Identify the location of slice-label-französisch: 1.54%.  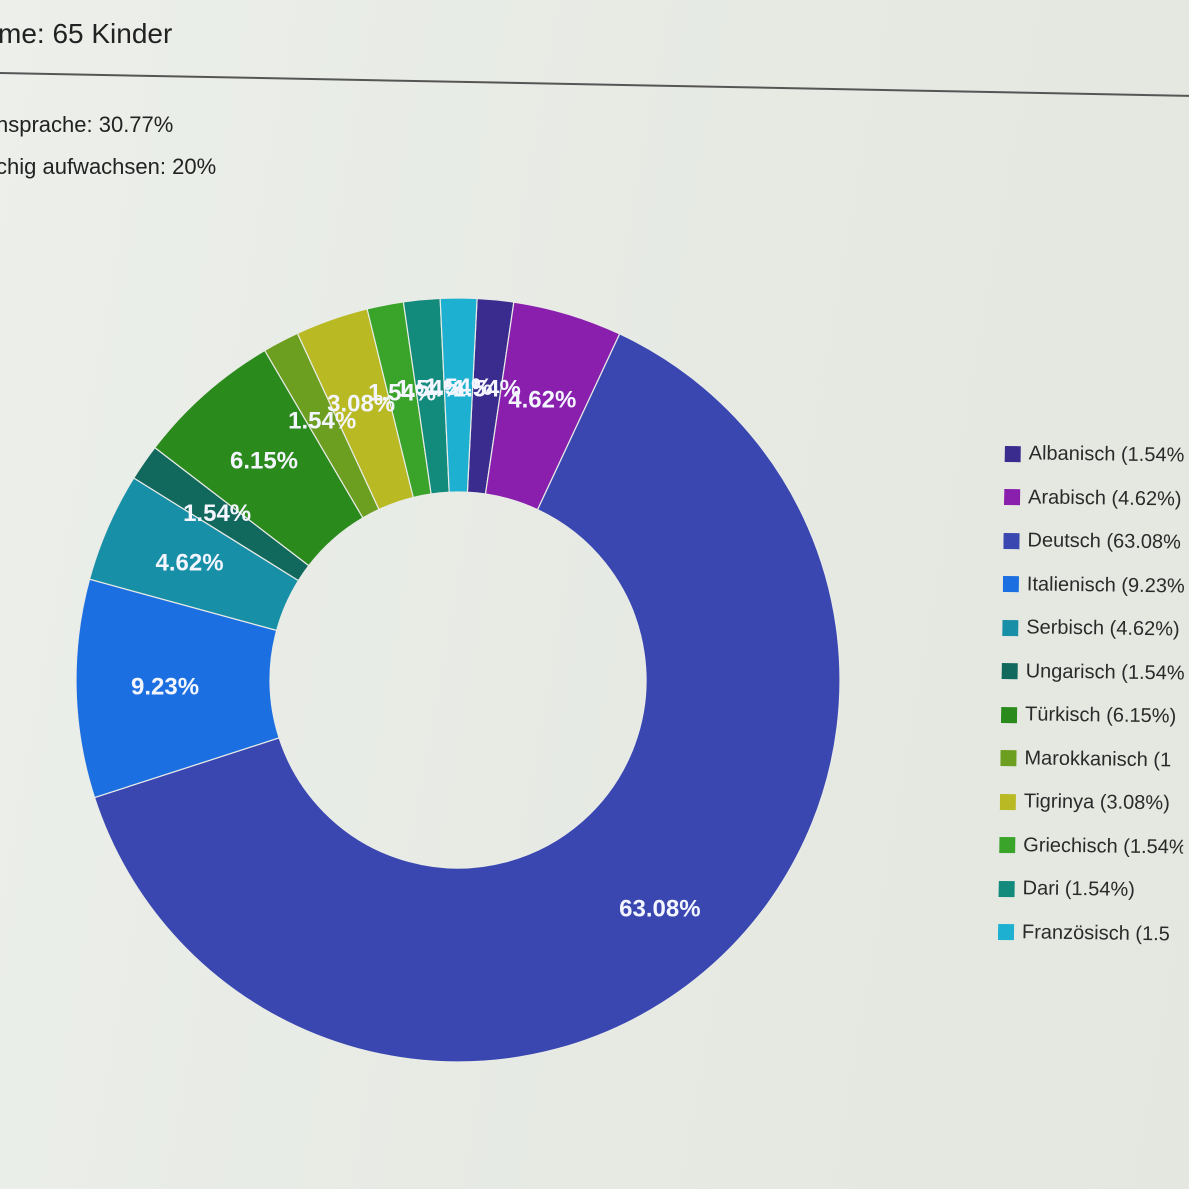
(458, 387).